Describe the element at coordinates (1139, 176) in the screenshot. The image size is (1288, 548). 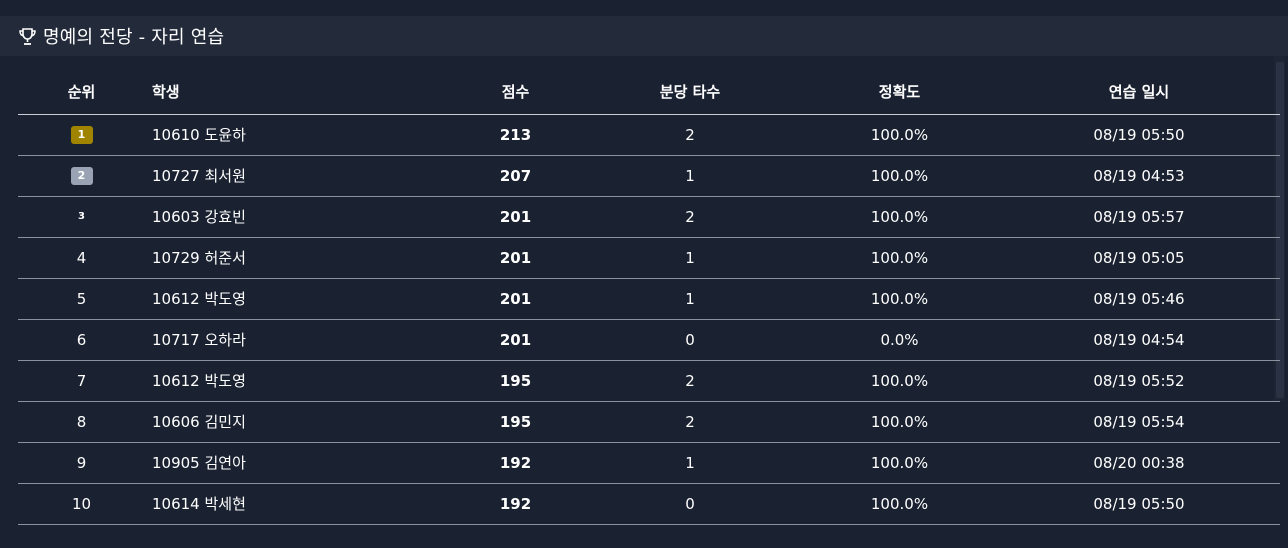
I see `date-cell: 08/19 04:53` at that location.